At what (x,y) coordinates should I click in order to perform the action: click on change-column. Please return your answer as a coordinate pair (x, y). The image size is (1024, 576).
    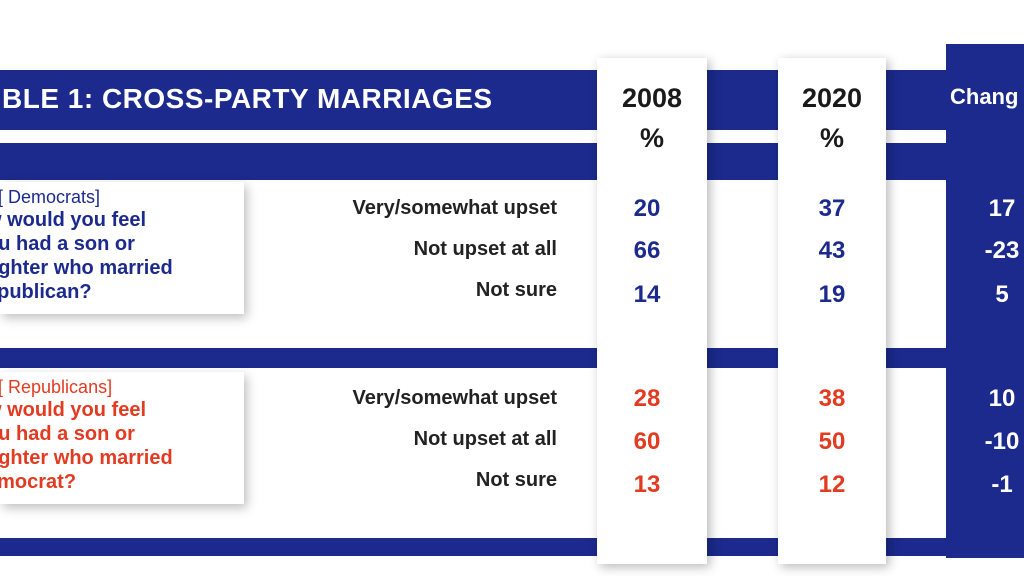
    Looking at the image, I should click on (985, 301).